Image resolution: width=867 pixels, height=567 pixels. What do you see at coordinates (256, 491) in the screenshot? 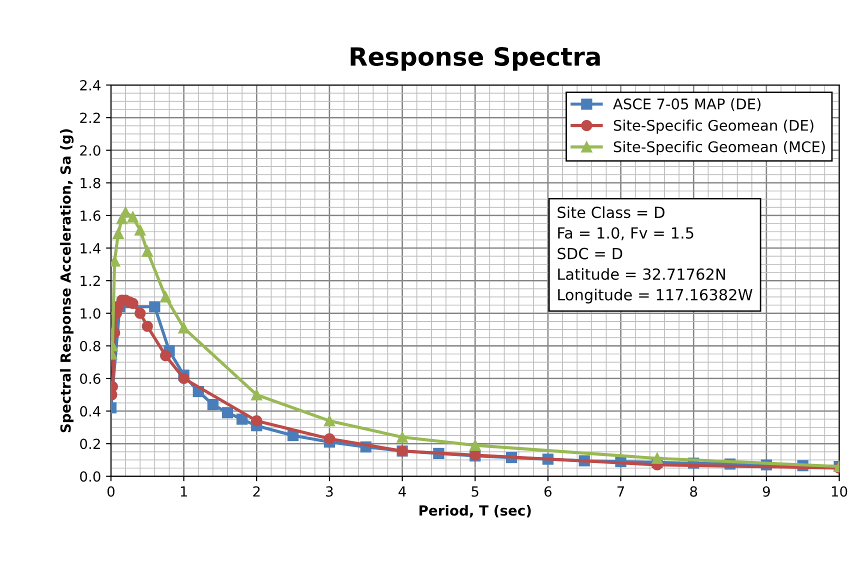
I see `x-tick-label: 2` at bounding box center [256, 491].